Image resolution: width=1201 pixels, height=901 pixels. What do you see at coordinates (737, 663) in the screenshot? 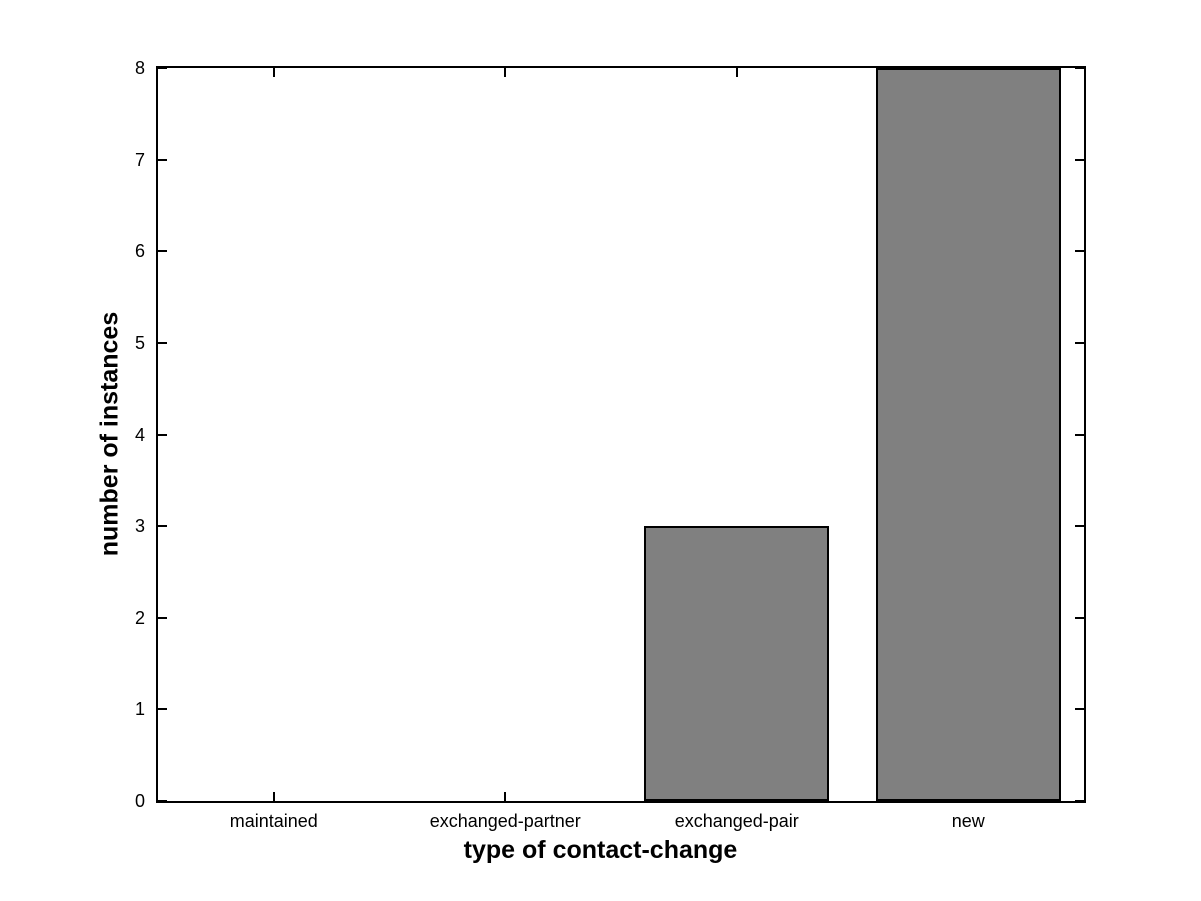
I see `bar-exchanged-pair` at bounding box center [737, 663].